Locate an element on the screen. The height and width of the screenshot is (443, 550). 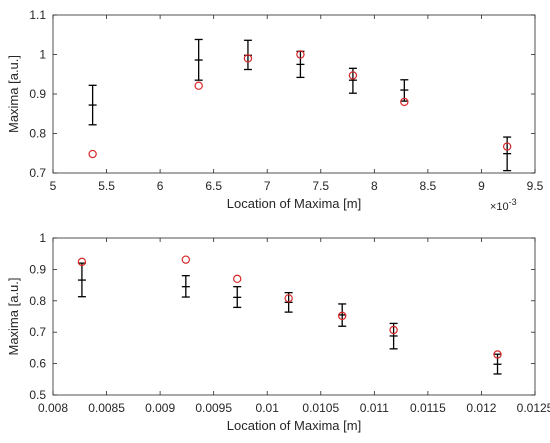
x-exponent-power: -3 is located at coordinates (513, 202).